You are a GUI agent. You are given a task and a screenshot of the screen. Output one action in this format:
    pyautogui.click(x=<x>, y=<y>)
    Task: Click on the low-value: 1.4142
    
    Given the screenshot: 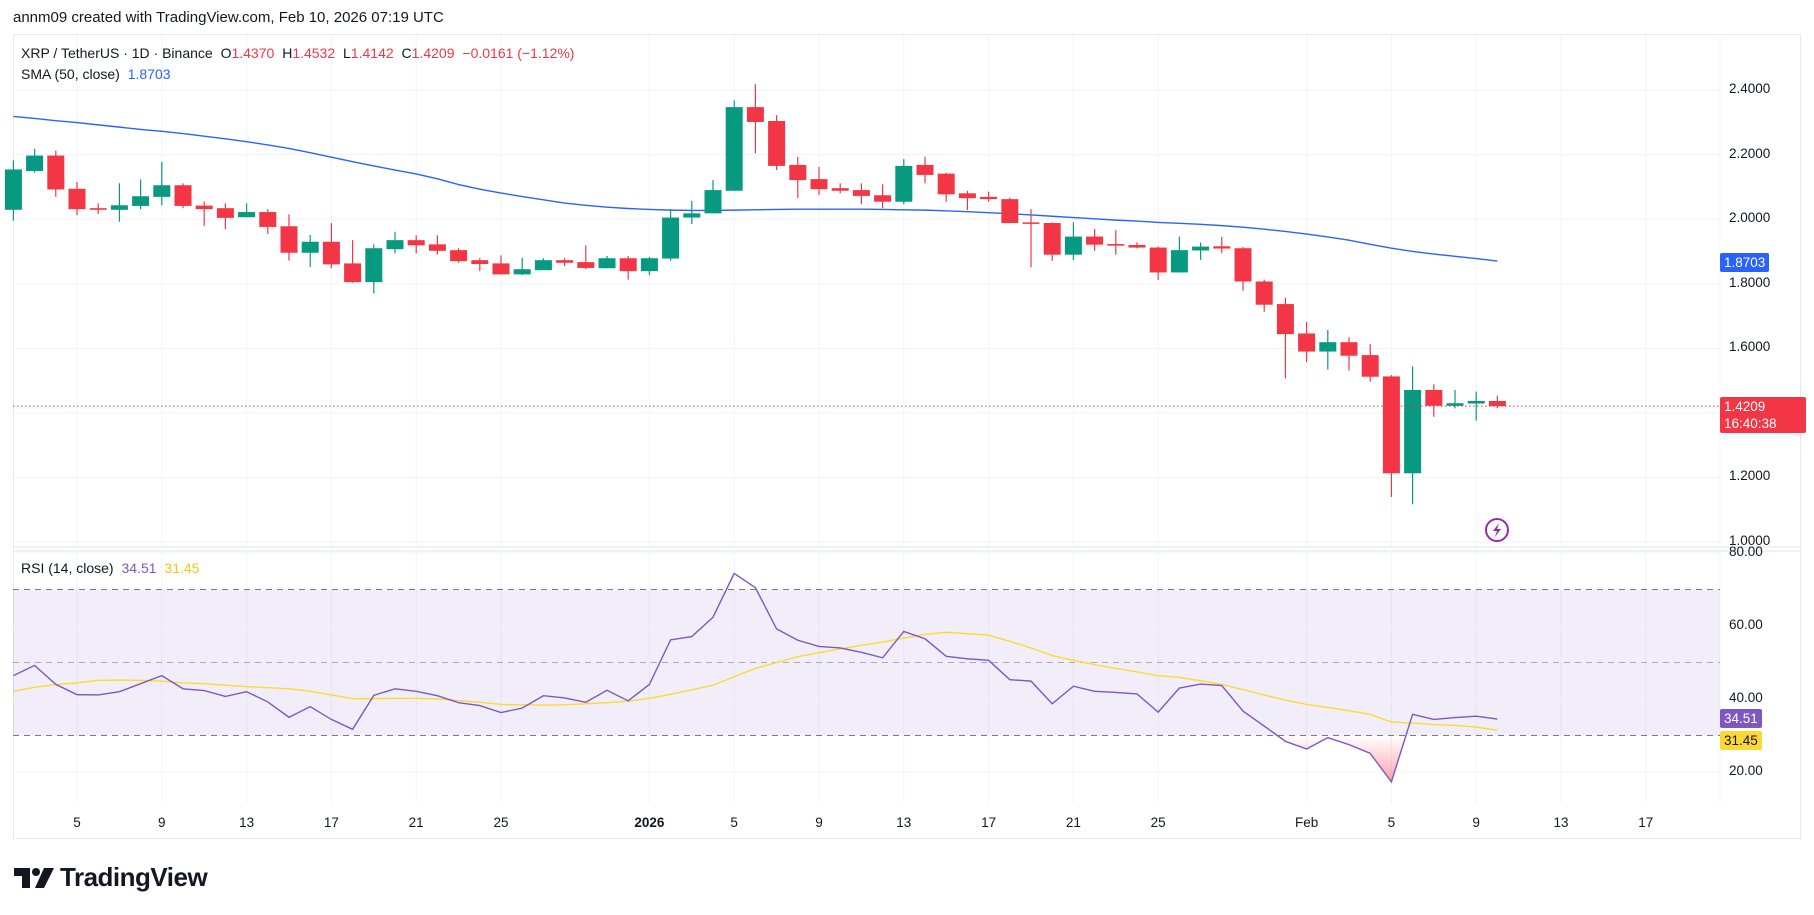 What is the action you would take?
    pyautogui.click(x=372, y=53)
    